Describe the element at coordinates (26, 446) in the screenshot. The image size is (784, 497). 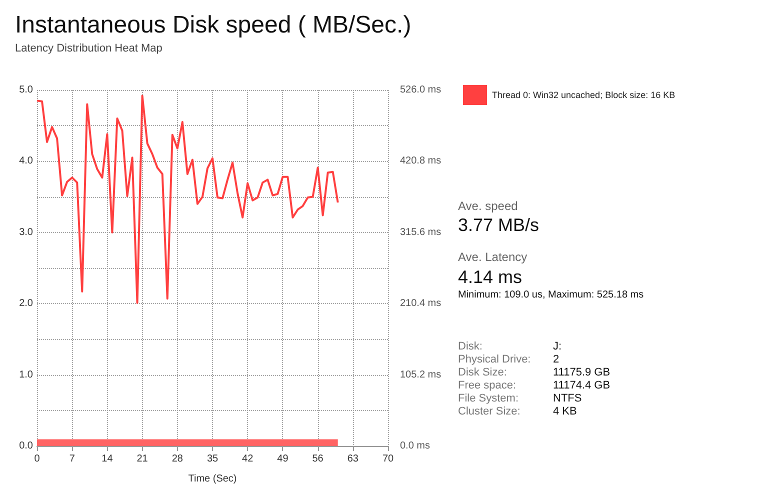
I see `y-tick-label: 0.0` at that location.